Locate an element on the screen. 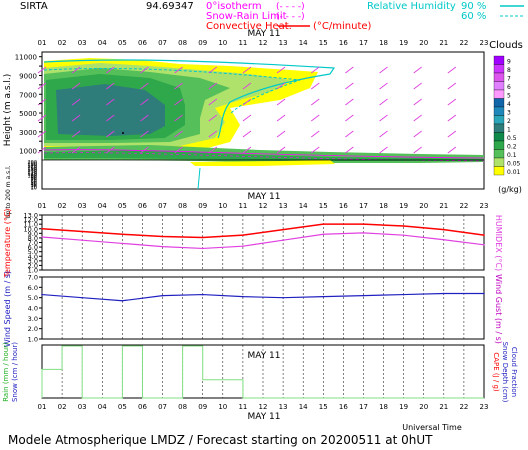  cloud-scale-label: 1 is located at coordinates (509, 130).